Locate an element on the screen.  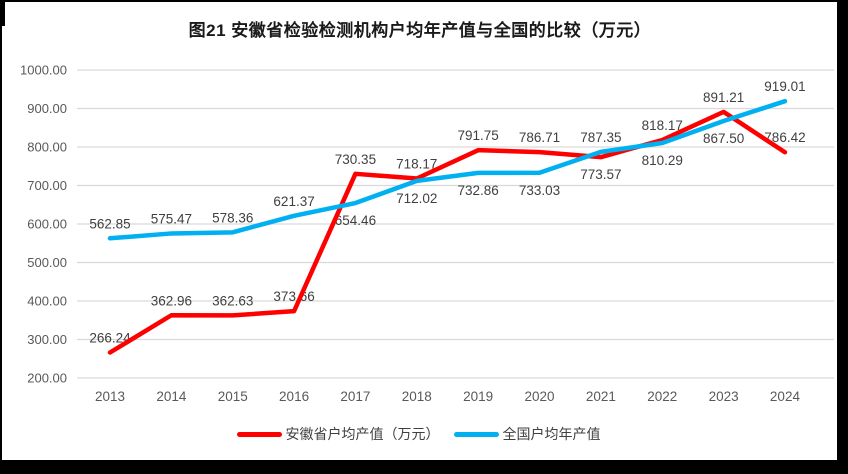
x-axis-tick-label: 2024 is located at coordinates (785, 396).